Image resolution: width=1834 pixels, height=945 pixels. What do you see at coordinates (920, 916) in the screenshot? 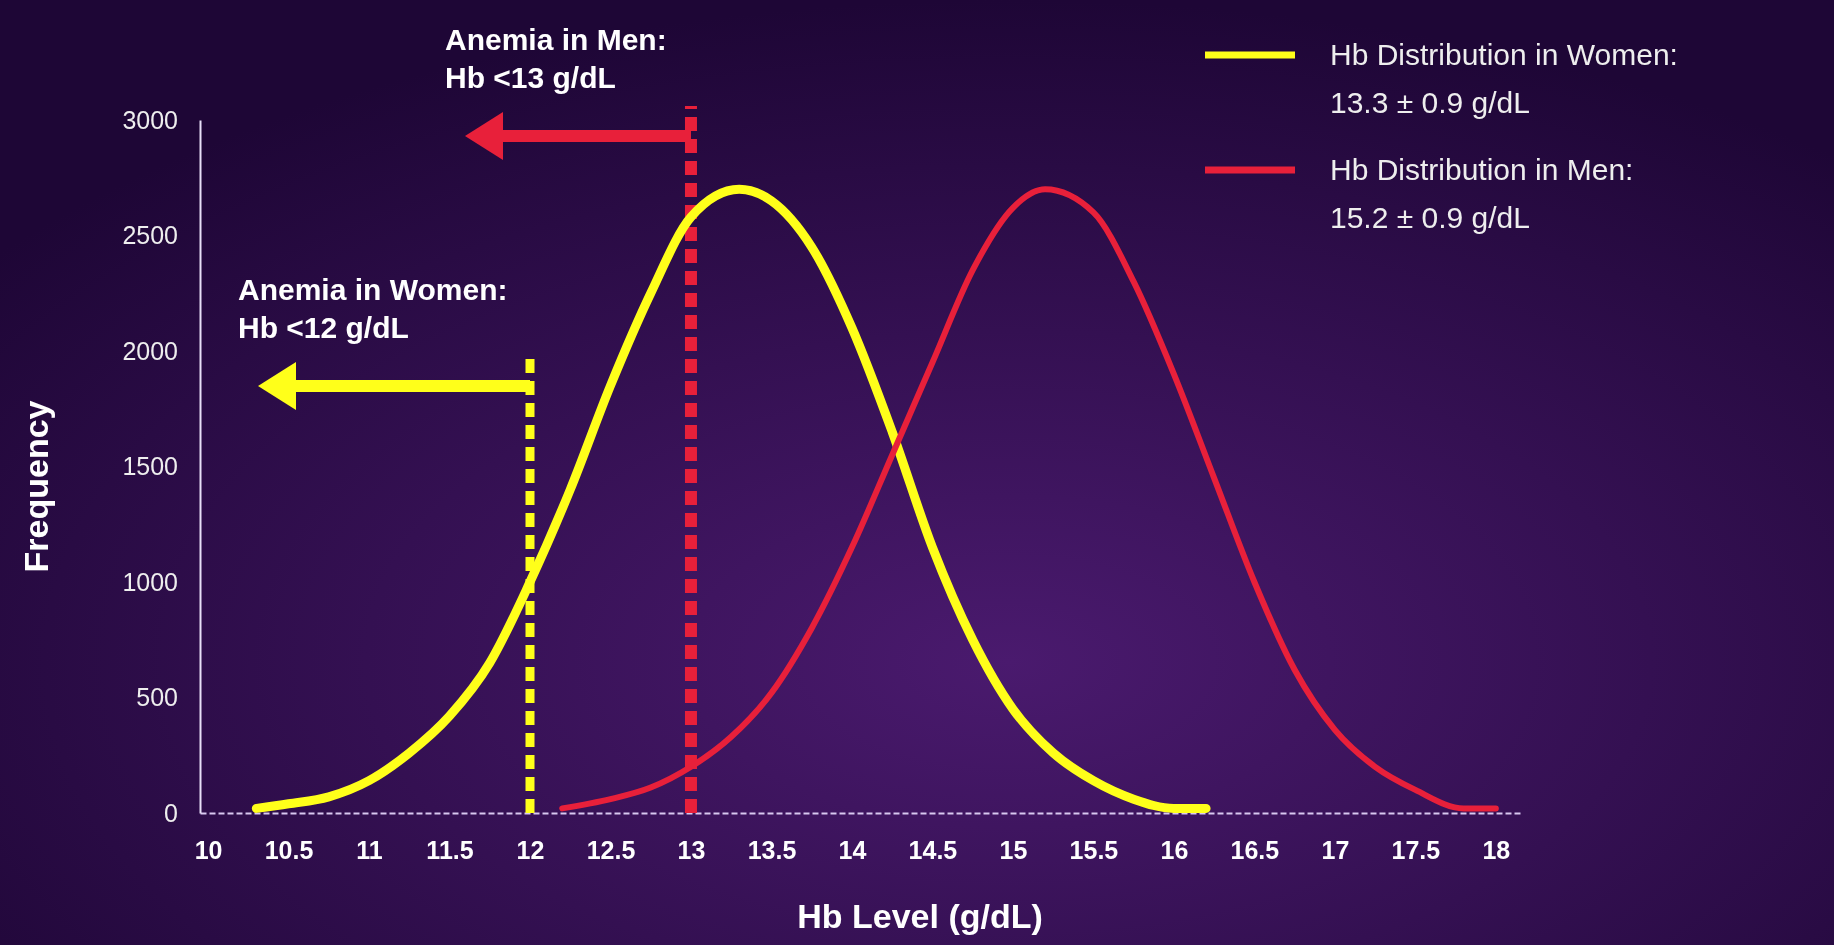
I see `x-axis-title: Hb Level (g/dL)` at bounding box center [920, 916].